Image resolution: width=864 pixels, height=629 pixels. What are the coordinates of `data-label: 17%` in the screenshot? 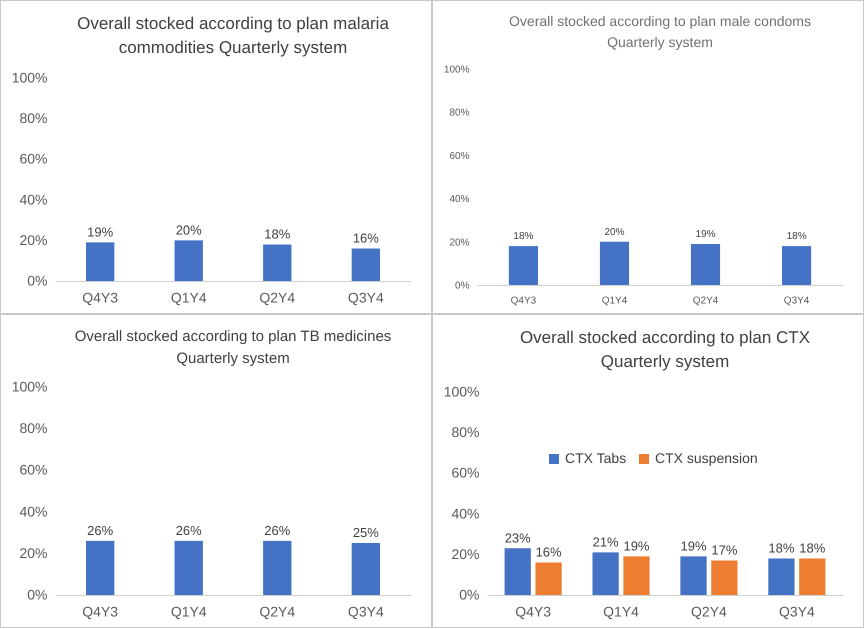 It's located at (724, 550).